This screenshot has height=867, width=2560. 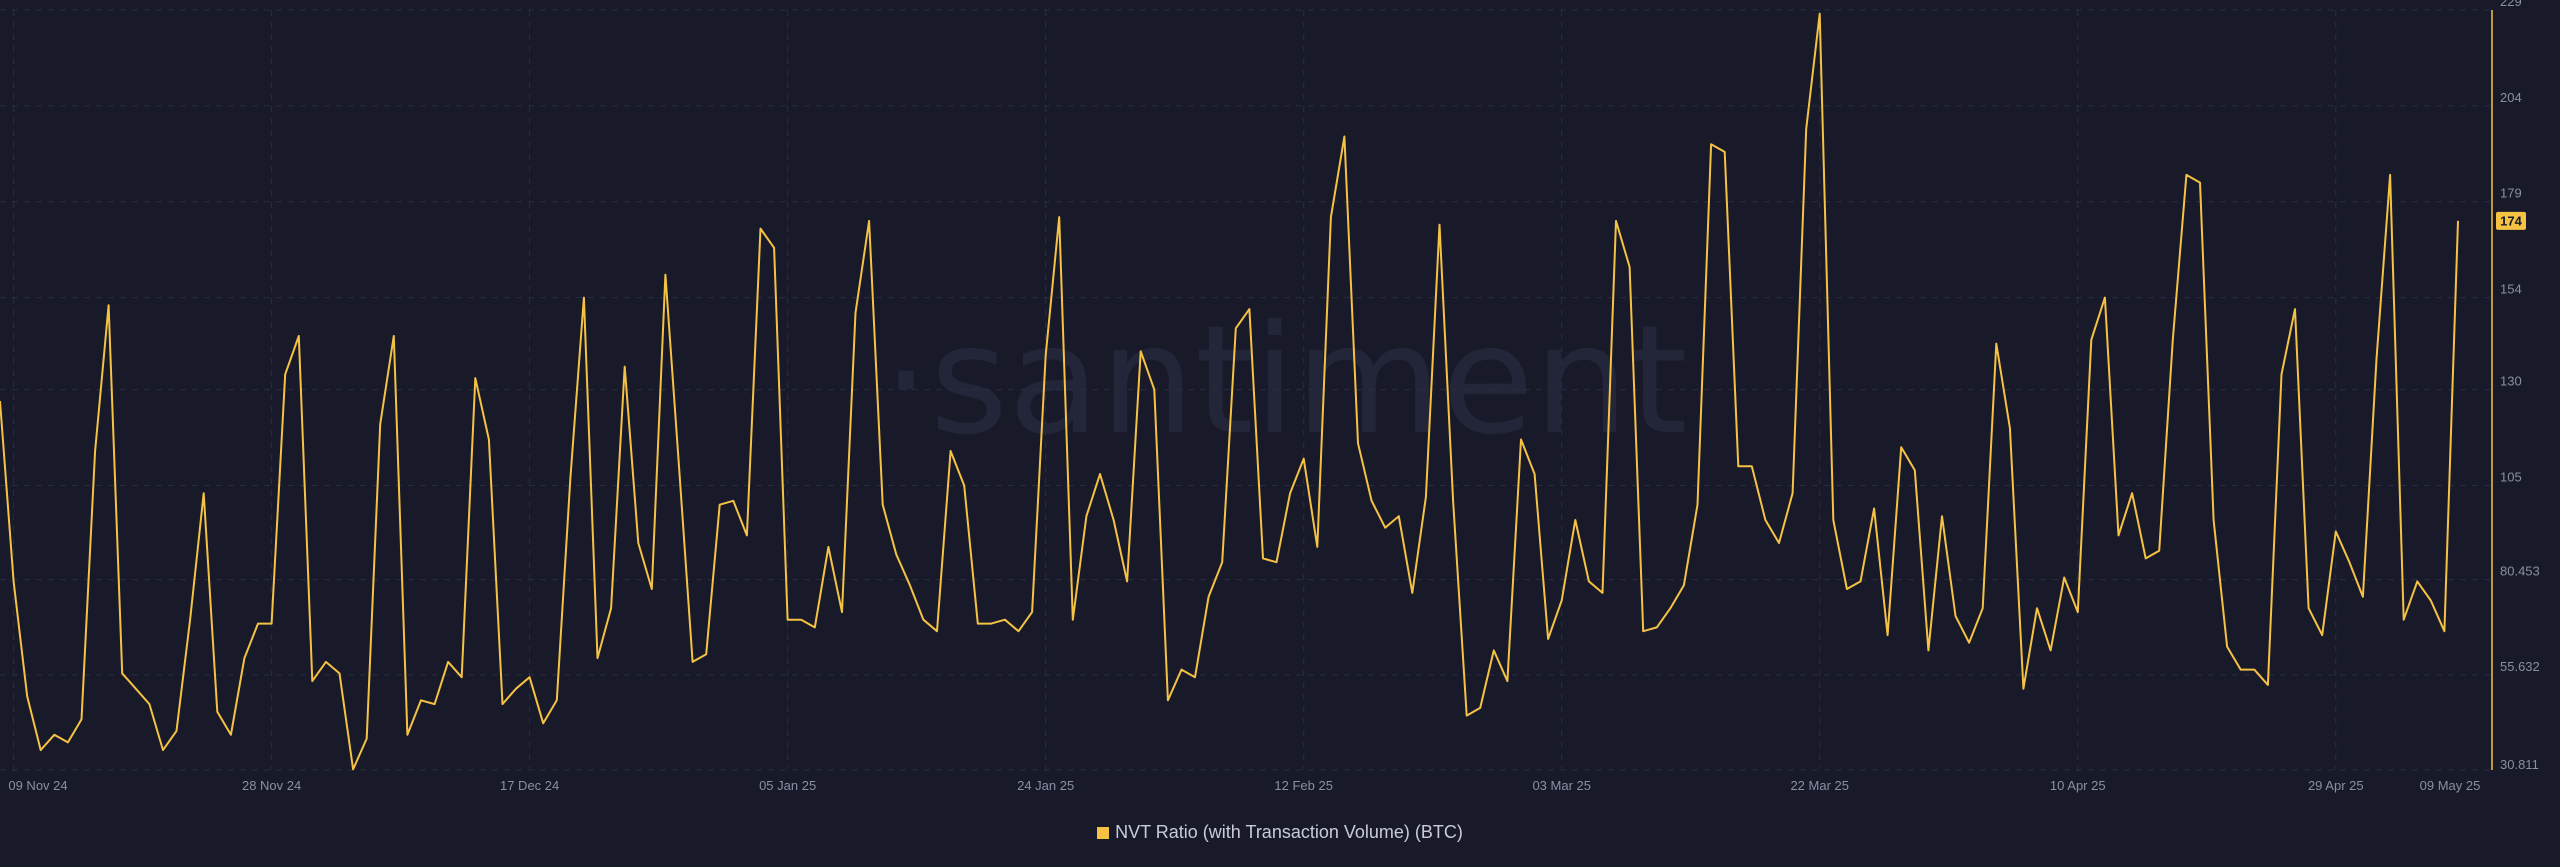 I want to click on y-axis-ticks: 30.811 55.632 80.453 105 130 154 179 204 229, so click(x=2520, y=386).